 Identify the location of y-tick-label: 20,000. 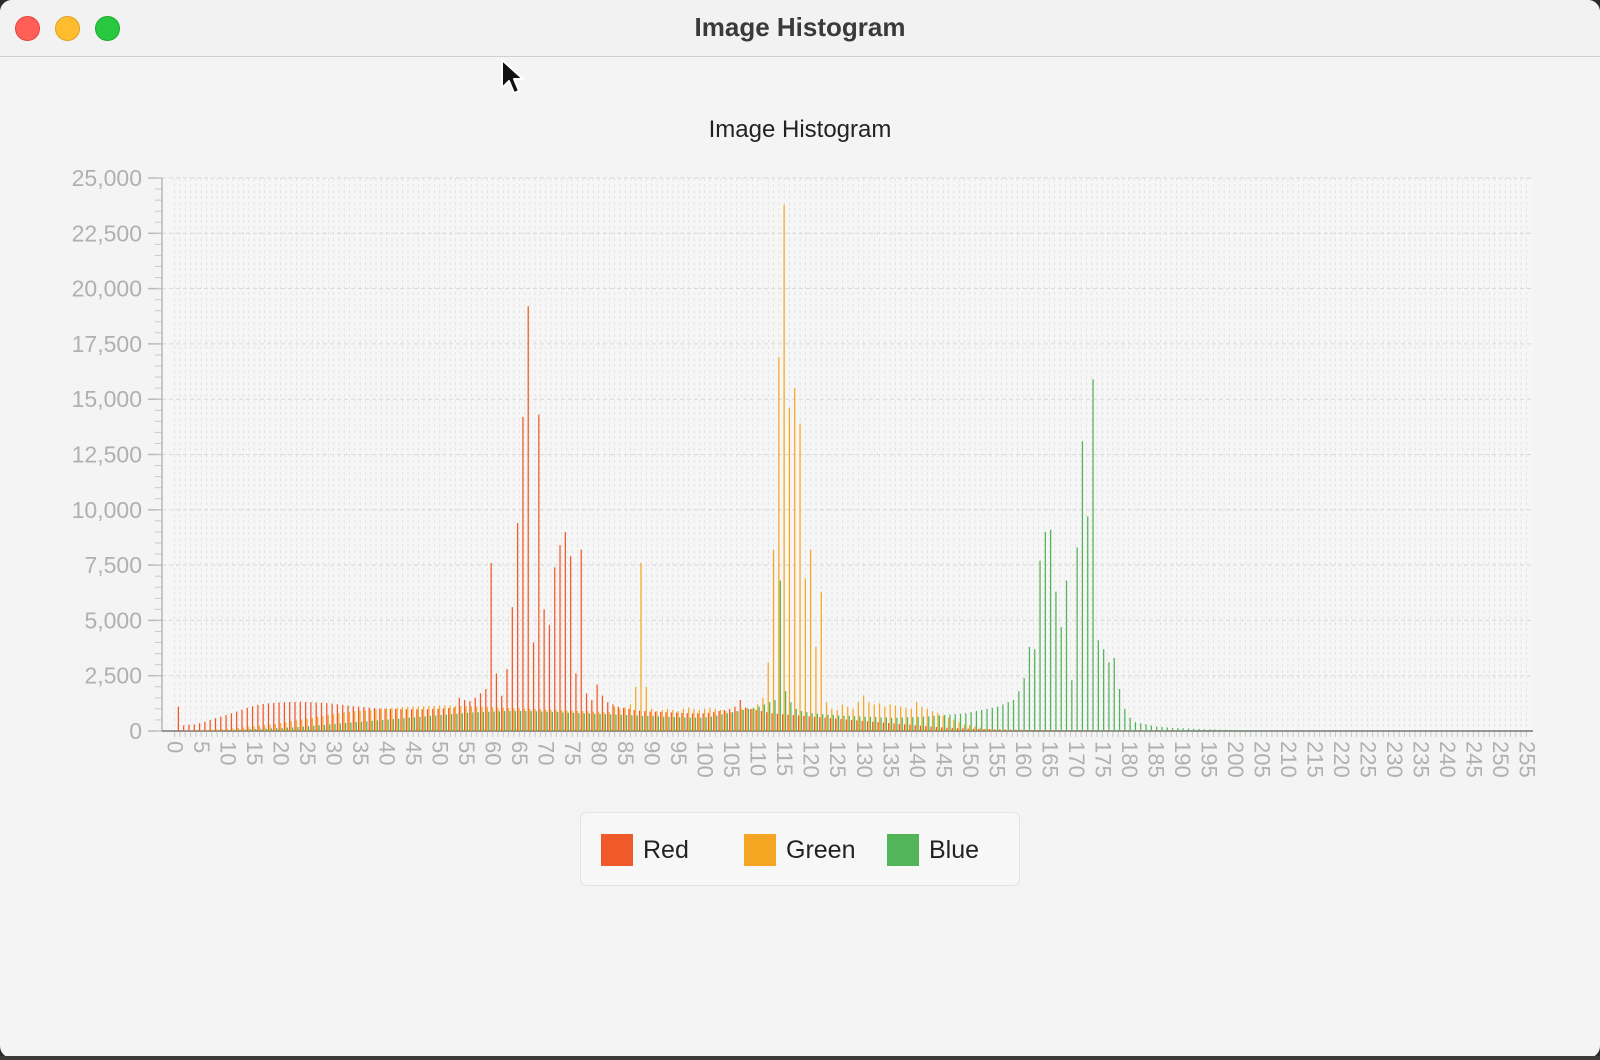
(107, 289).